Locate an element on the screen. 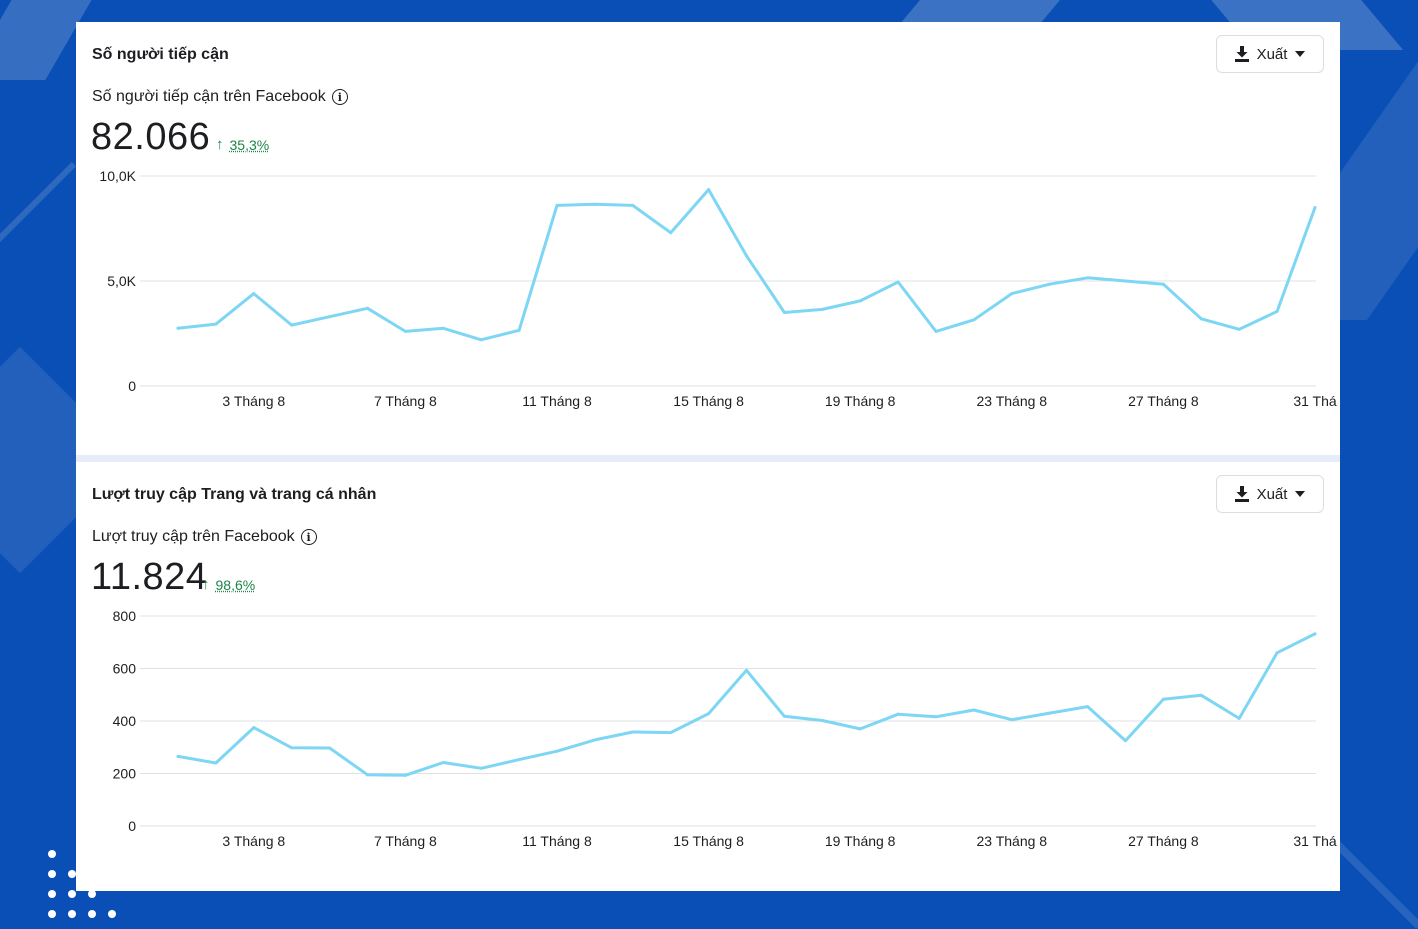 The image size is (1418, 929). metric-change: ↑ 35,3% is located at coordinates (242, 144).